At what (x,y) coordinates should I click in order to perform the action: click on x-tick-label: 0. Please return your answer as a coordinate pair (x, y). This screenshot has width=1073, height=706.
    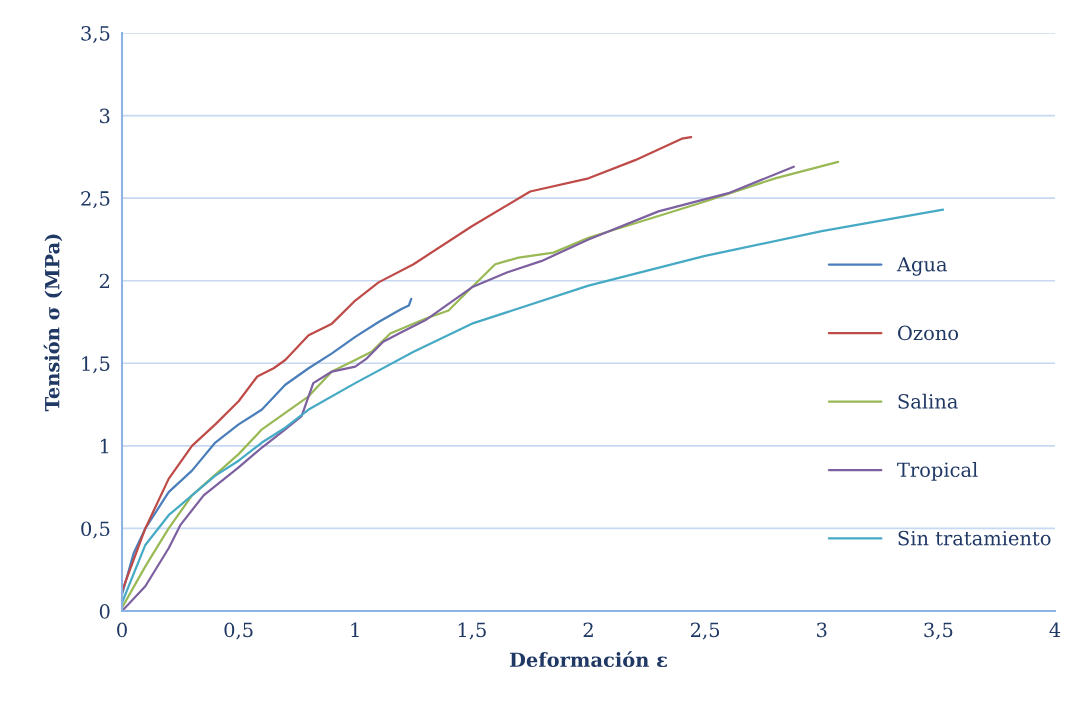
    Looking at the image, I should click on (122, 630).